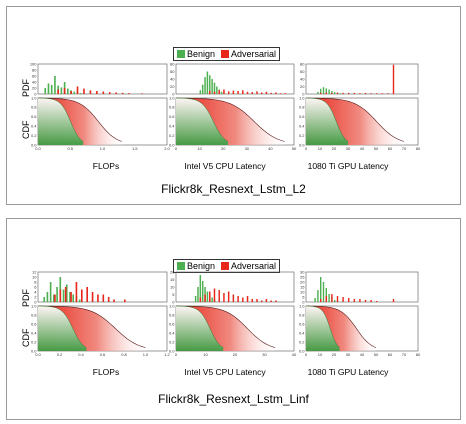 This screenshot has height=424, width=466. What do you see at coordinates (172, 63) in the screenshot?
I see `pdf-y-tick: 80` at bounding box center [172, 63].